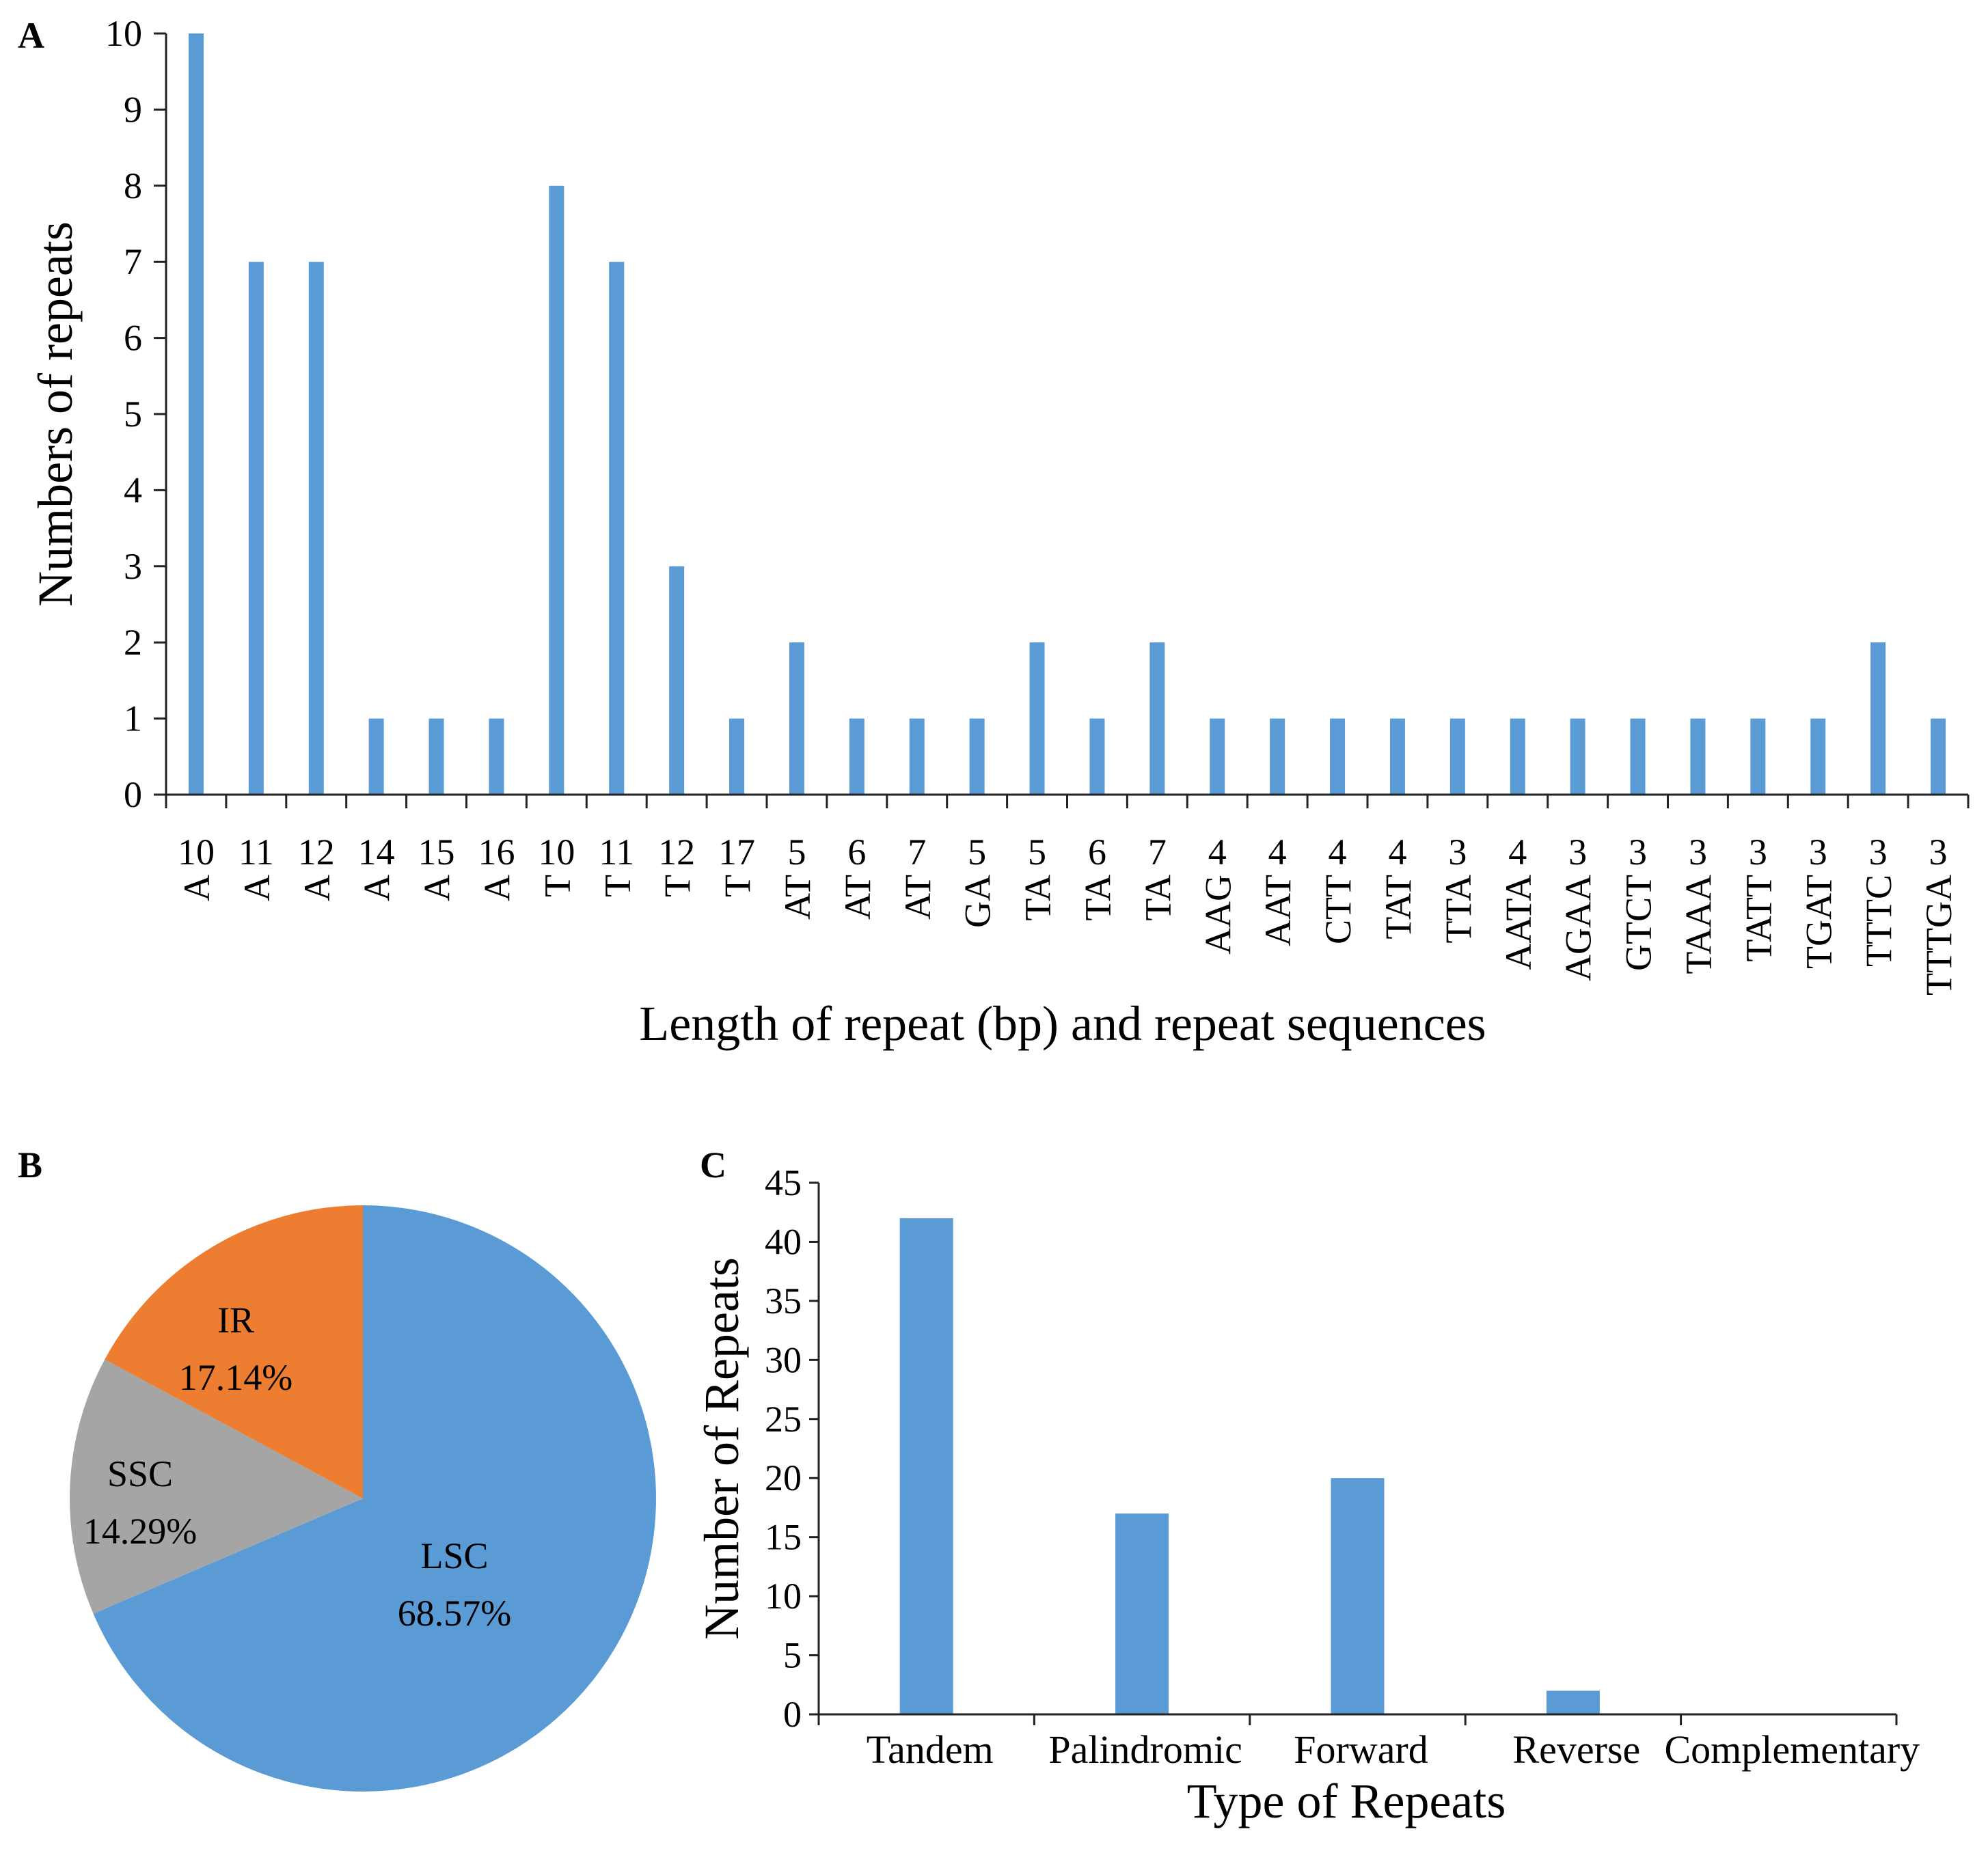 The width and height of the screenshot is (1988, 1851). I want to click on a-y-tick-label: 1, so click(133, 718).